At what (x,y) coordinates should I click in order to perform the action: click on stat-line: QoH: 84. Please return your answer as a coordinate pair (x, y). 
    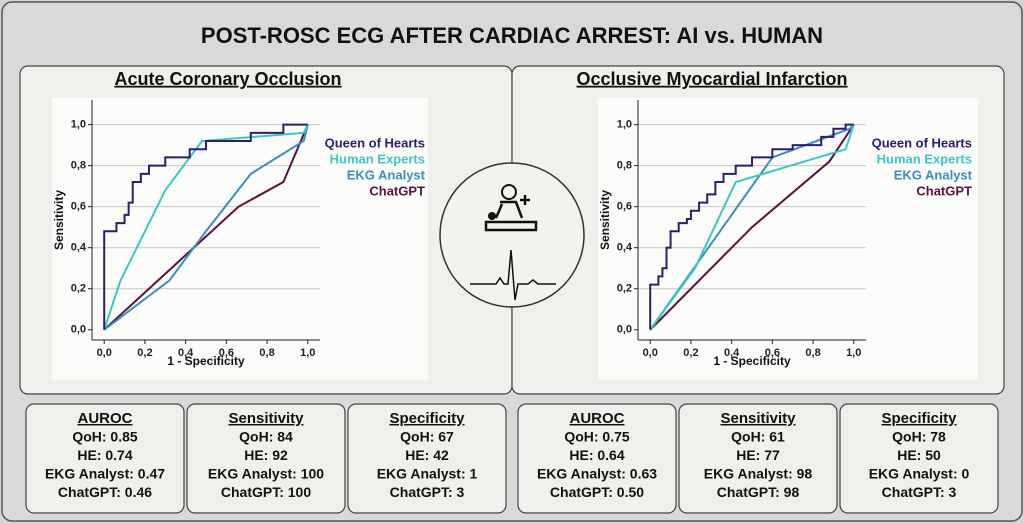
    Looking at the image, I should click on (266, 437).